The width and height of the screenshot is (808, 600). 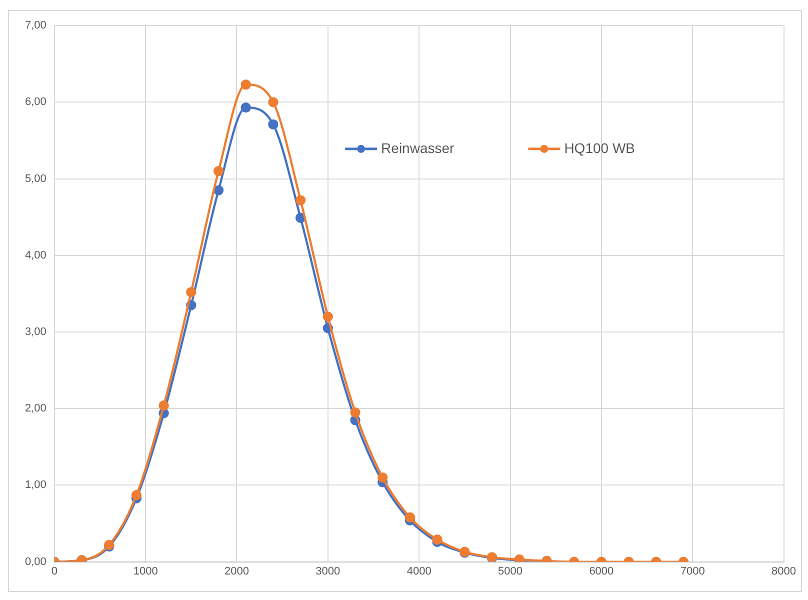 What do you see at coordinates (35, 255) in the screenshot?
I see `y-tick-label: 4,00` at bounding box center [35, 255].